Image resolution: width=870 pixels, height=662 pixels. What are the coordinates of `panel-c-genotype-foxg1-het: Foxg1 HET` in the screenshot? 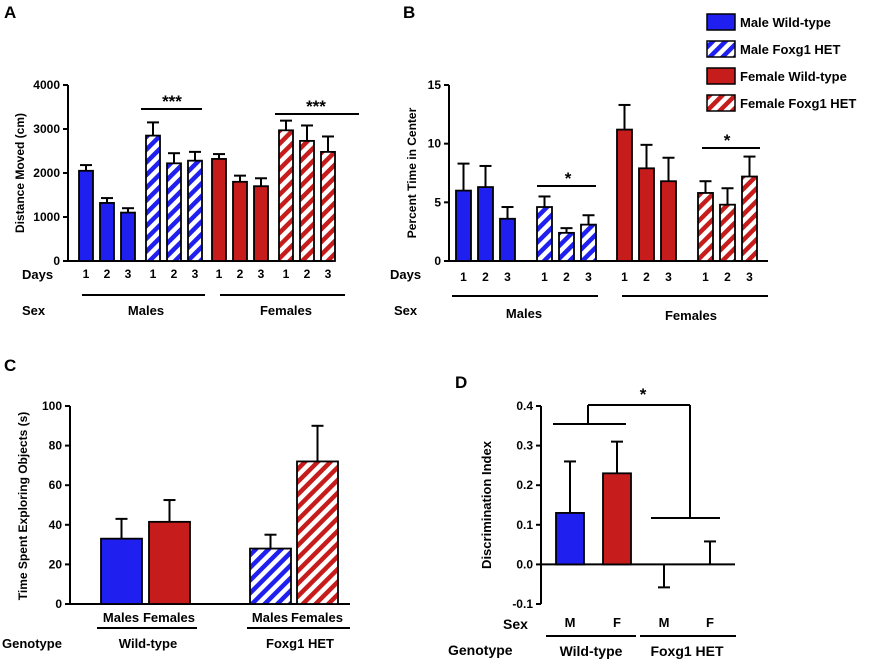 It's located at (300, 643).